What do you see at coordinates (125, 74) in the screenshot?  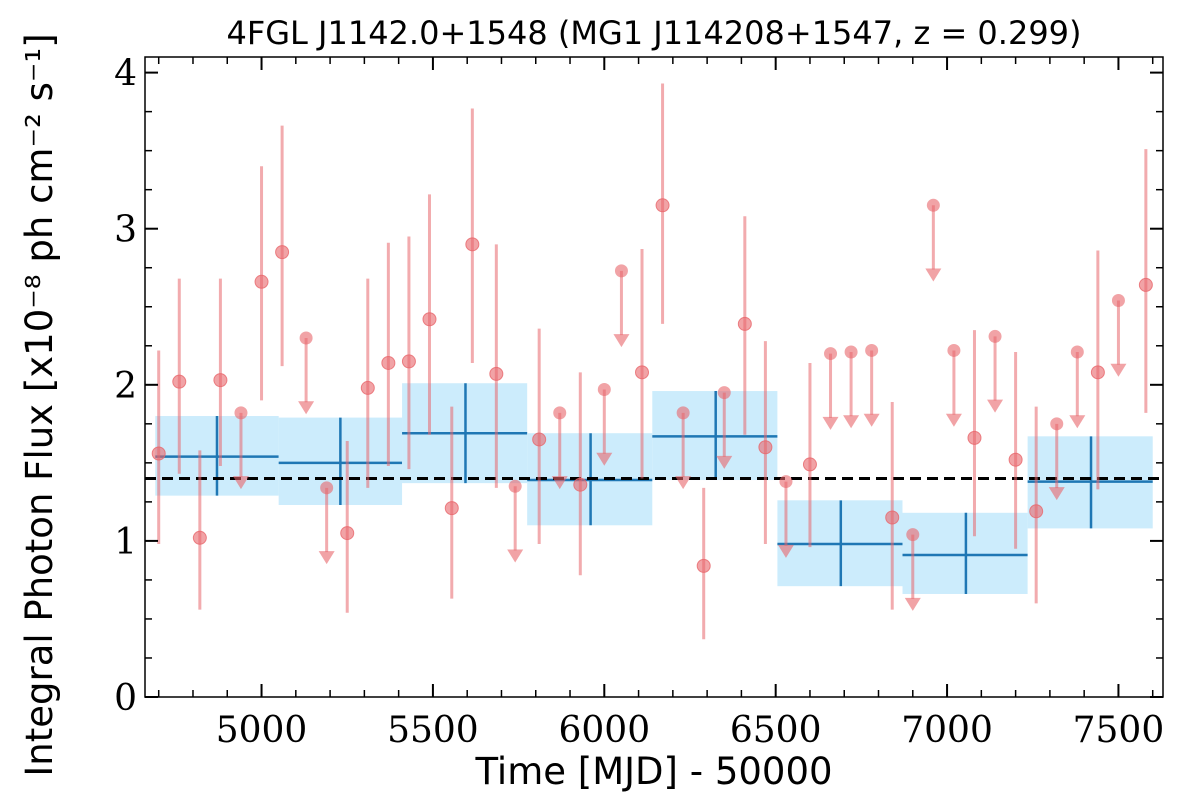 I see `y-tick-label: 4` at bounding box center [125, 74].